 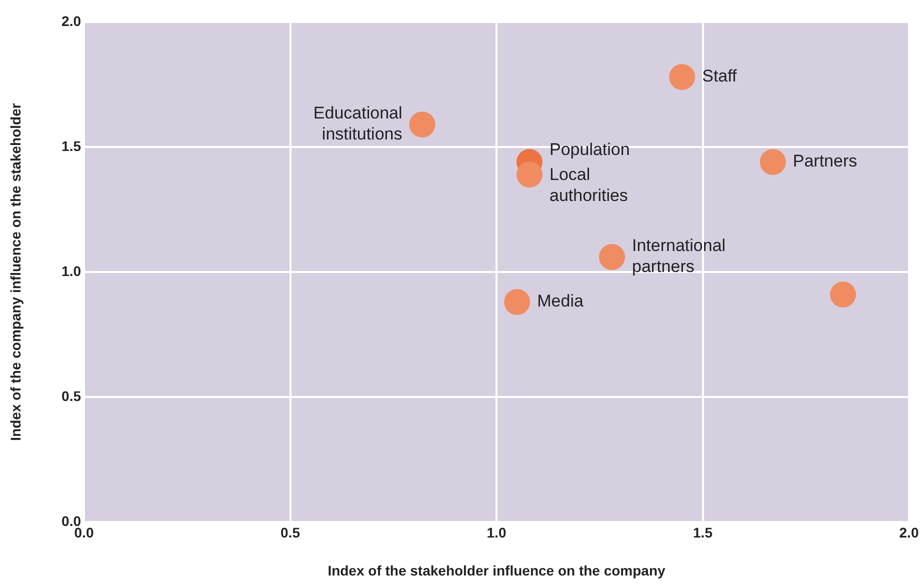 I want to click on x-tick-label: 1.5, so click(x=703, y=532).